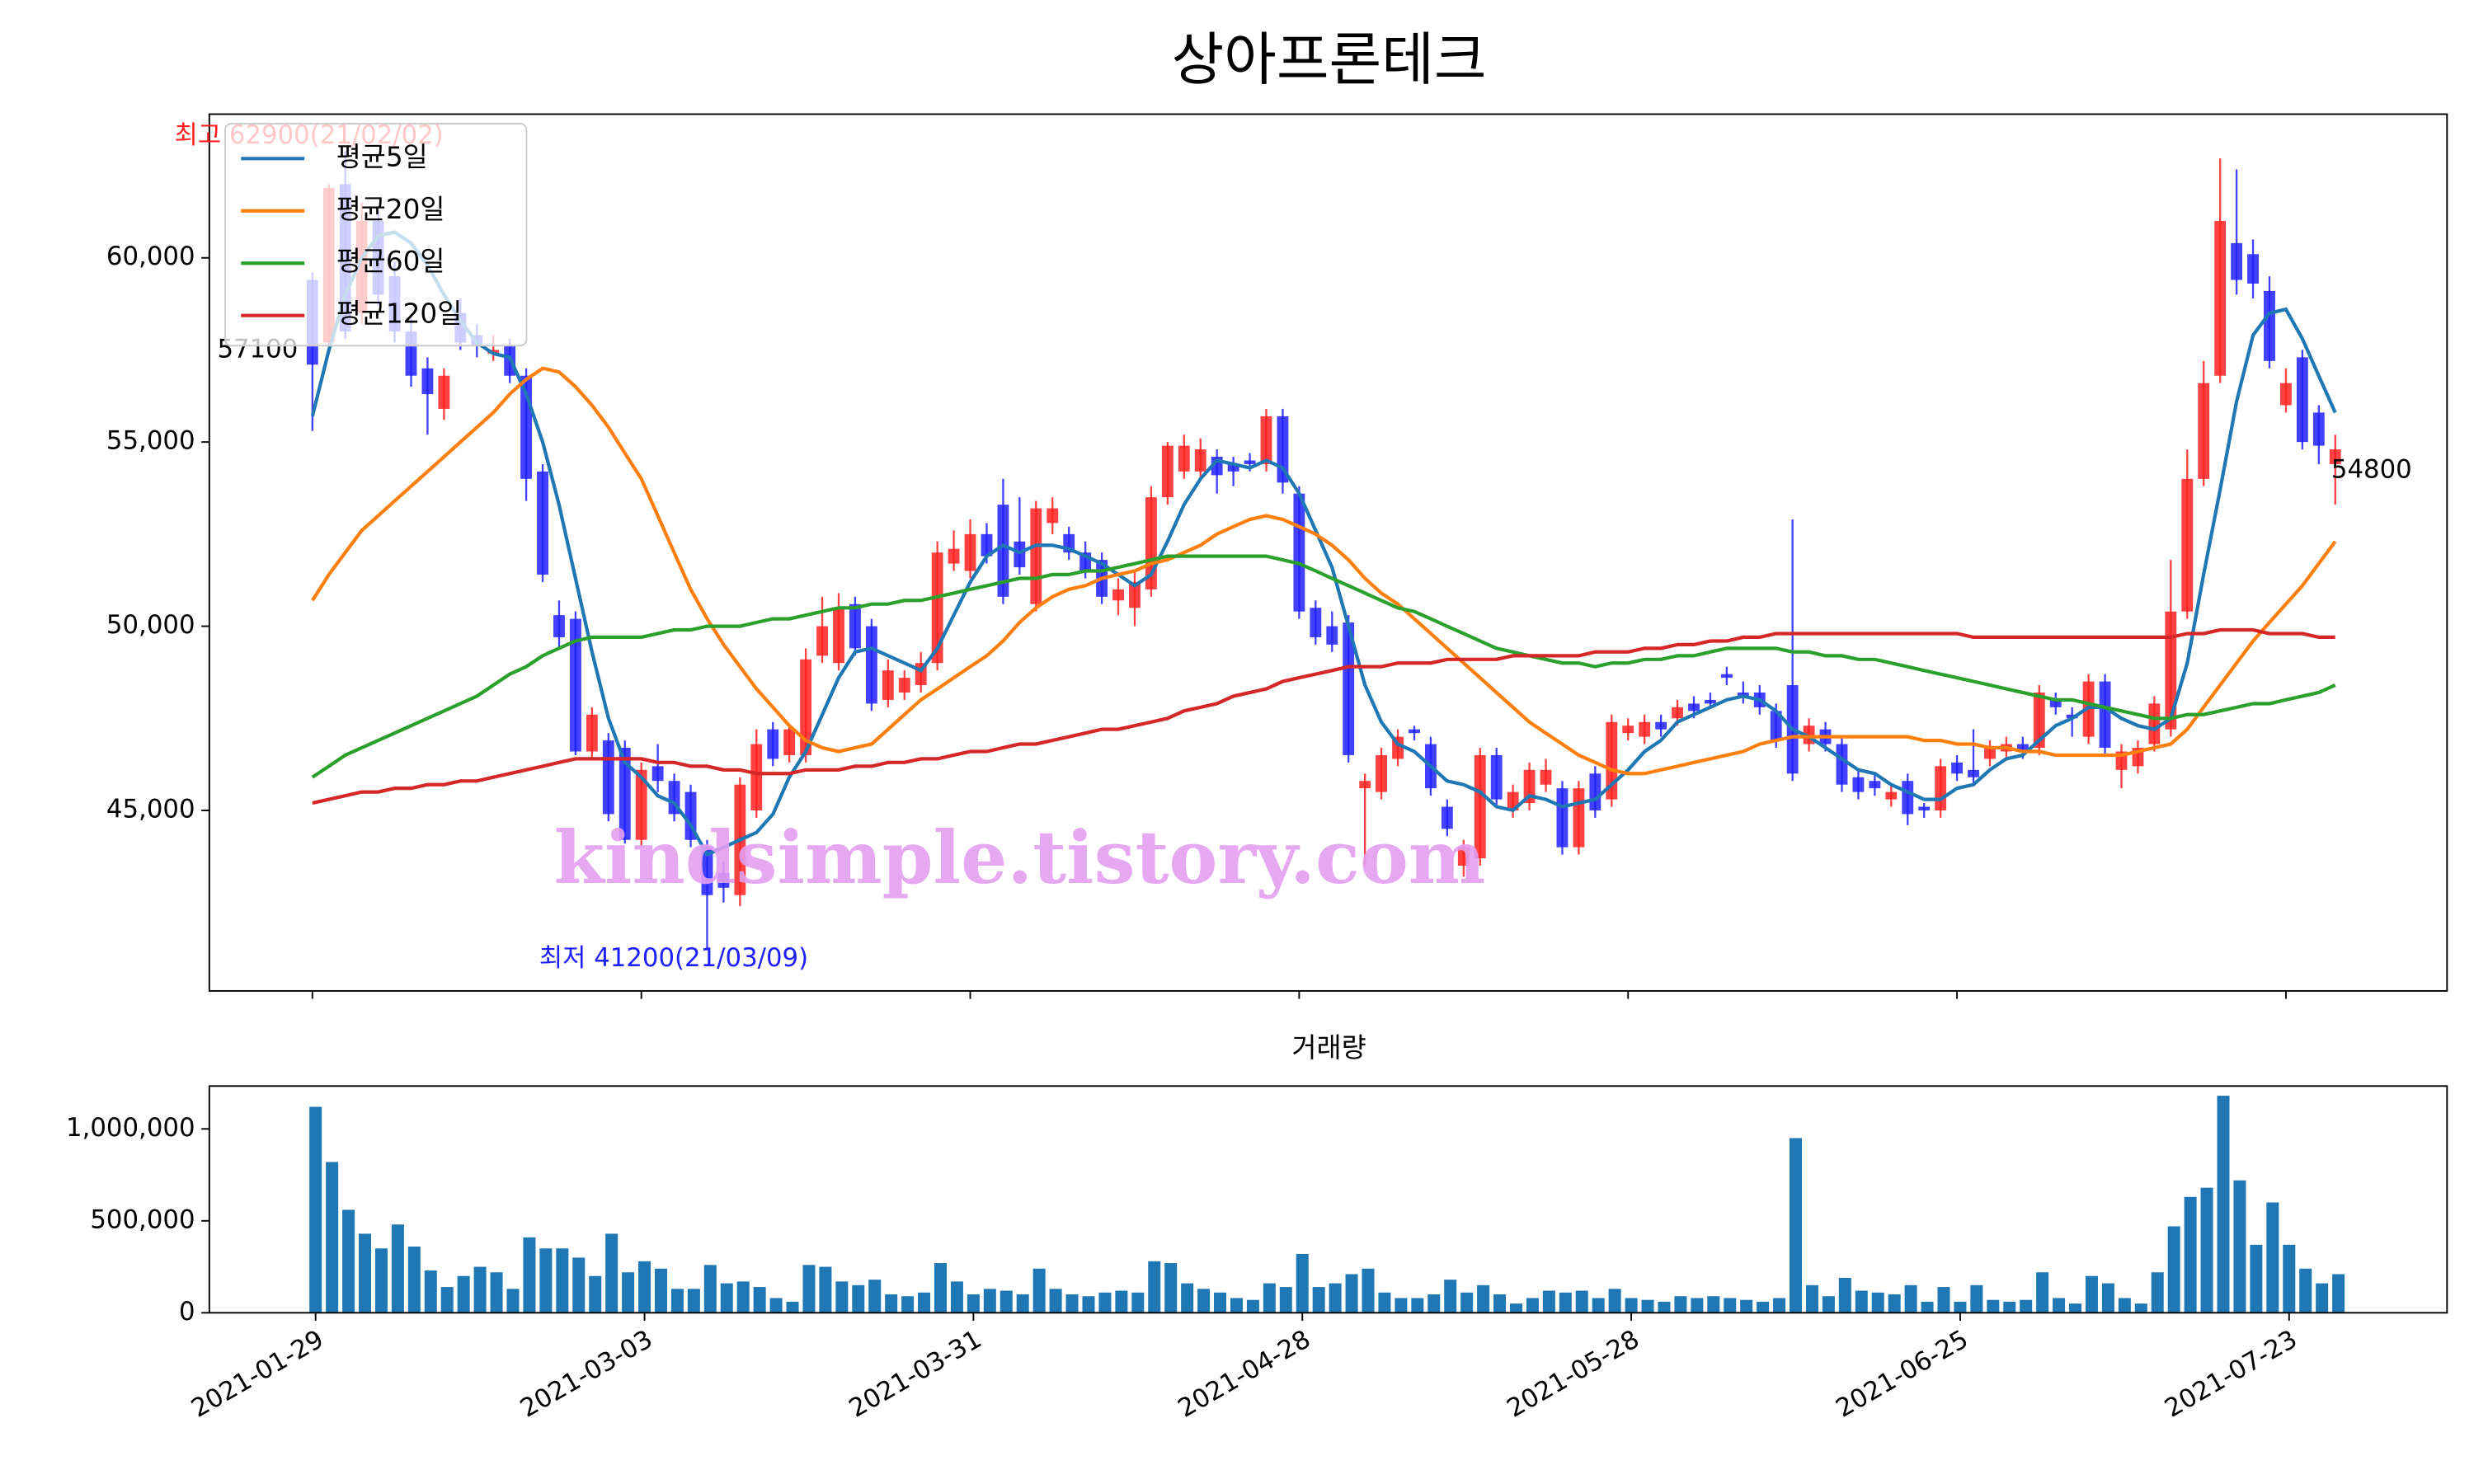 Image resolution: width=2474 pixels, height=1484 pixels. What do you see at coordinates (2371, 470) in the screenshot?
I see `end-annotation: 54800` at bounding box center [2371, 470].